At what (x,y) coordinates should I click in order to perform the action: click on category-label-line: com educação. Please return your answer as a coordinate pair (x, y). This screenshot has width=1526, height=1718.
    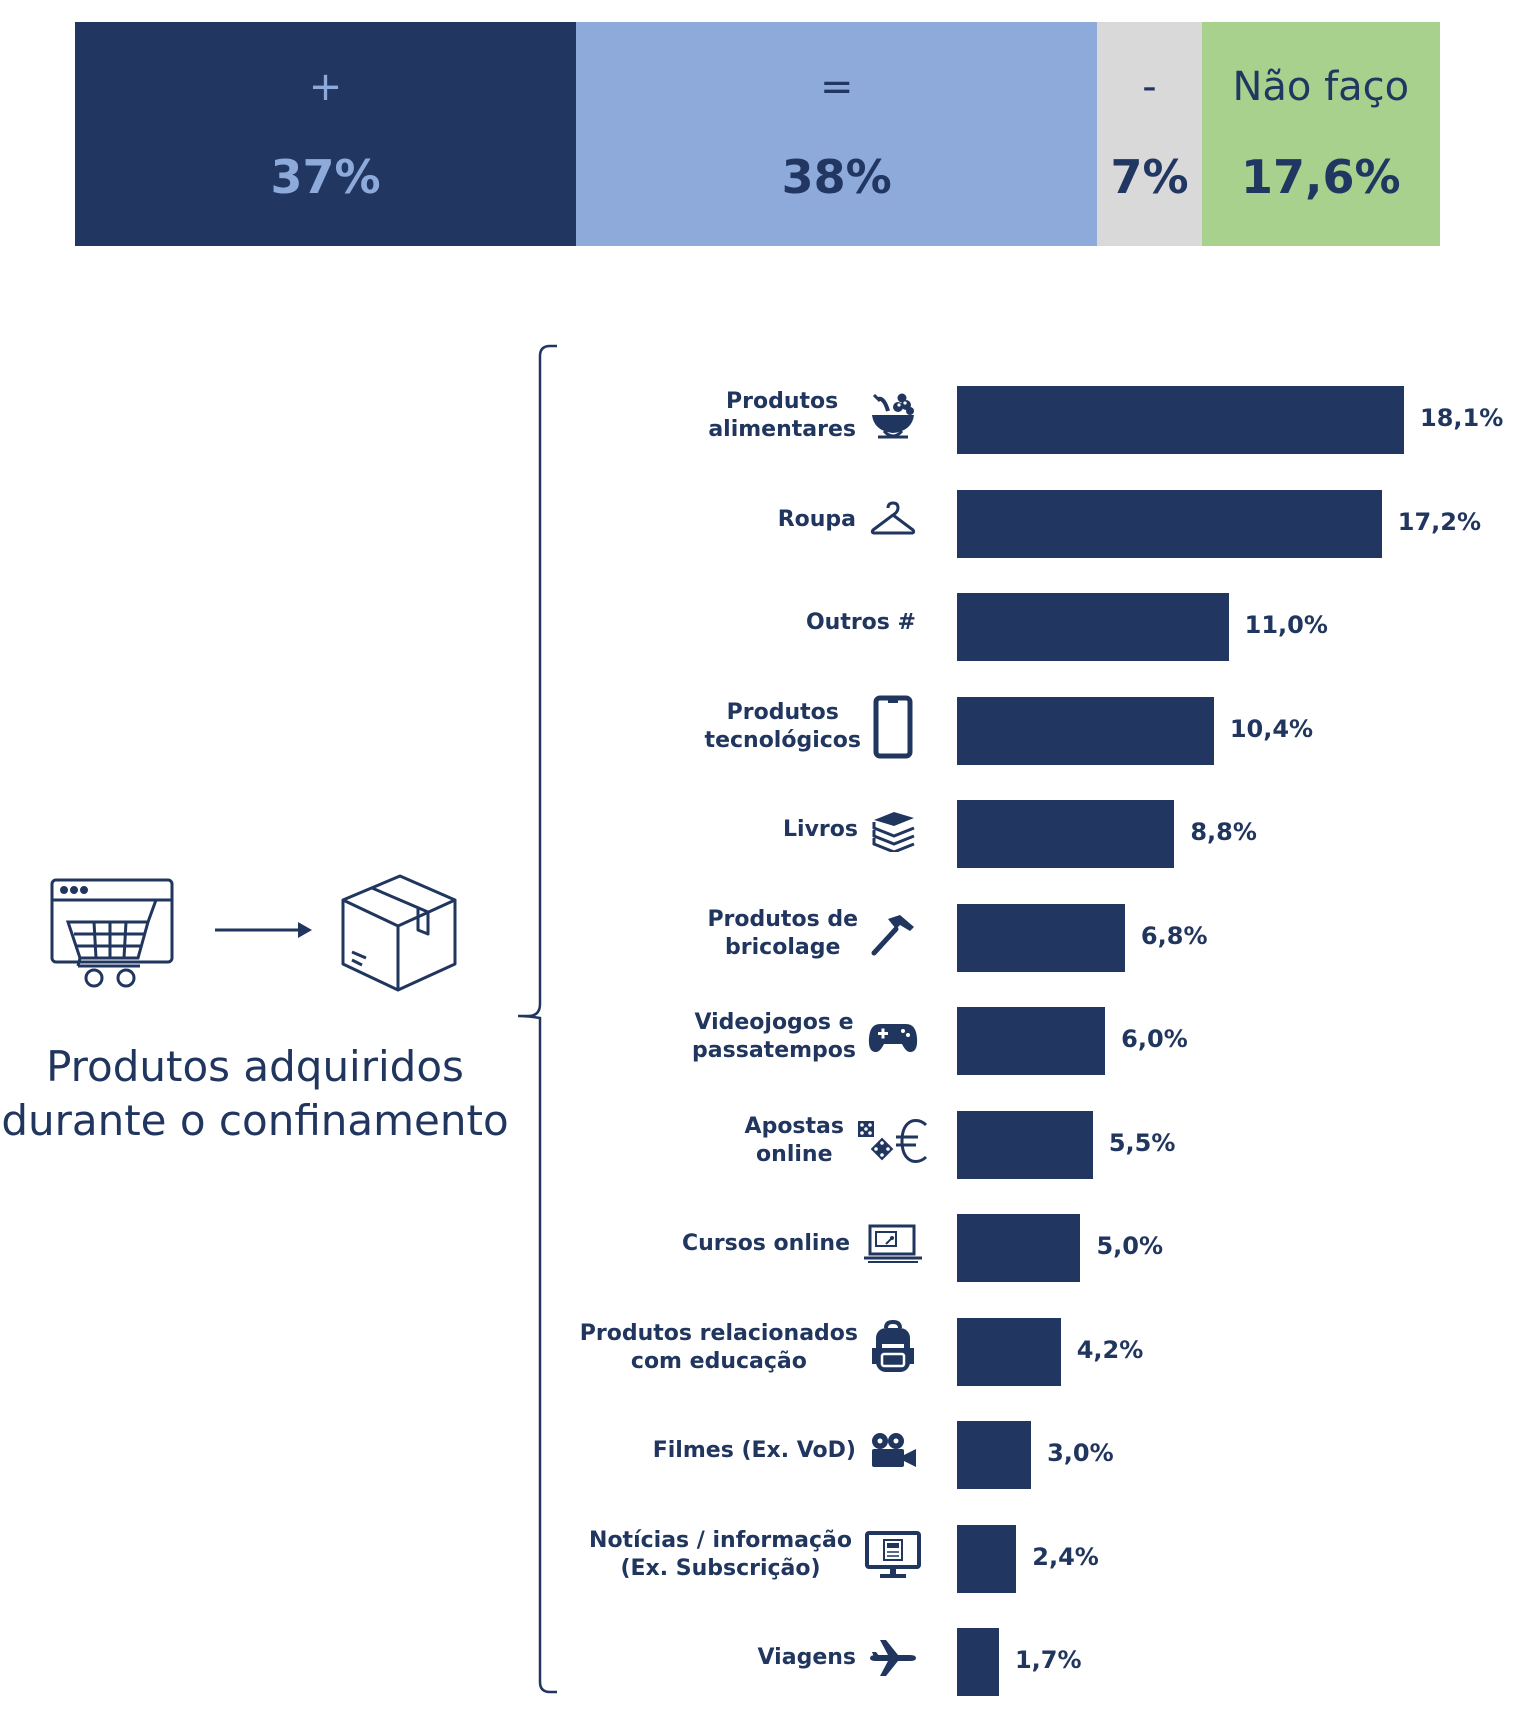
    Looking at the image, I should click on (718, 1361).